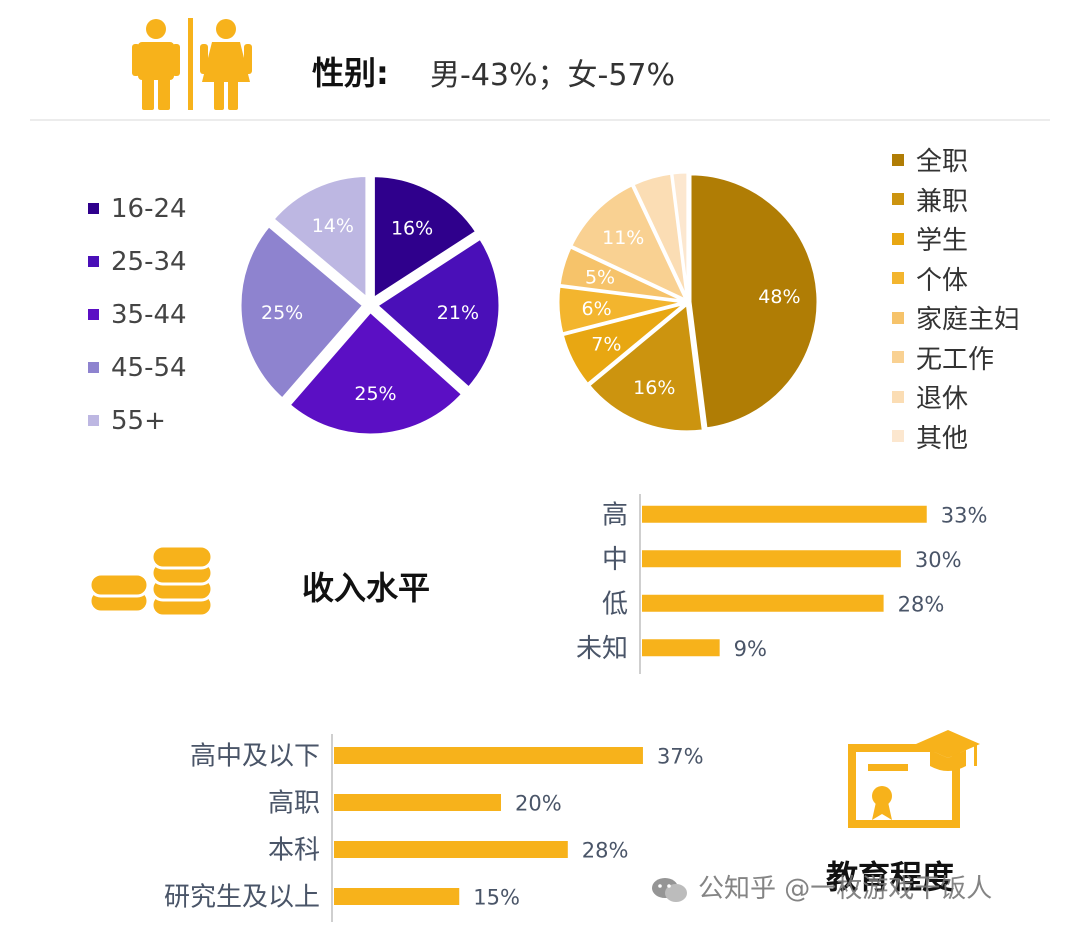  I want to click on occupation-legend-item: 家庭主妇, so click(956, 318).